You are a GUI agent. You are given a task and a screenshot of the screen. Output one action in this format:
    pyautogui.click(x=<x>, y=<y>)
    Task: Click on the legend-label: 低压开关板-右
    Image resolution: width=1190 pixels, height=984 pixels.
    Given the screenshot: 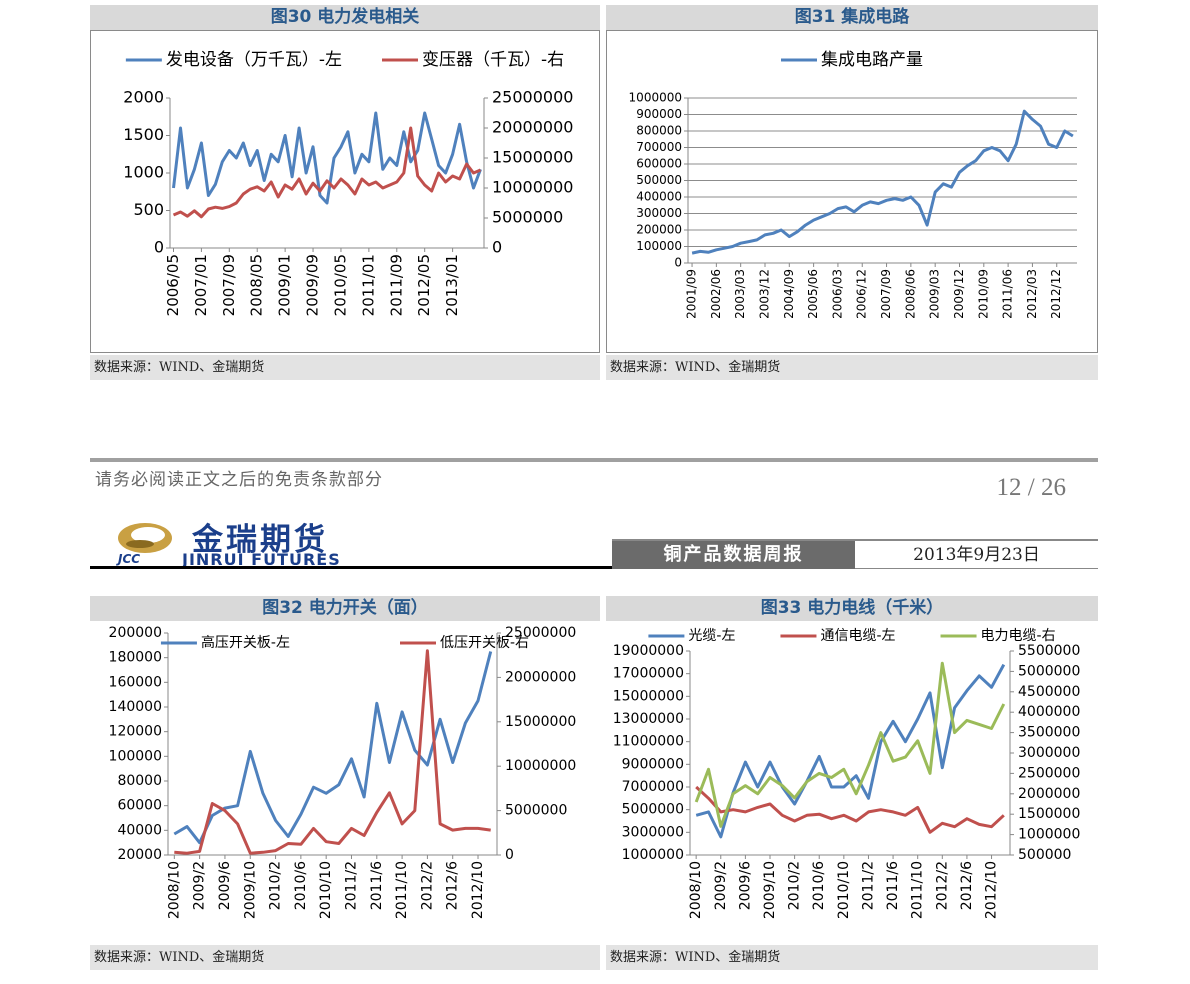 What is the action you would take?
    pyautogui.click(x=484, y=643)
    